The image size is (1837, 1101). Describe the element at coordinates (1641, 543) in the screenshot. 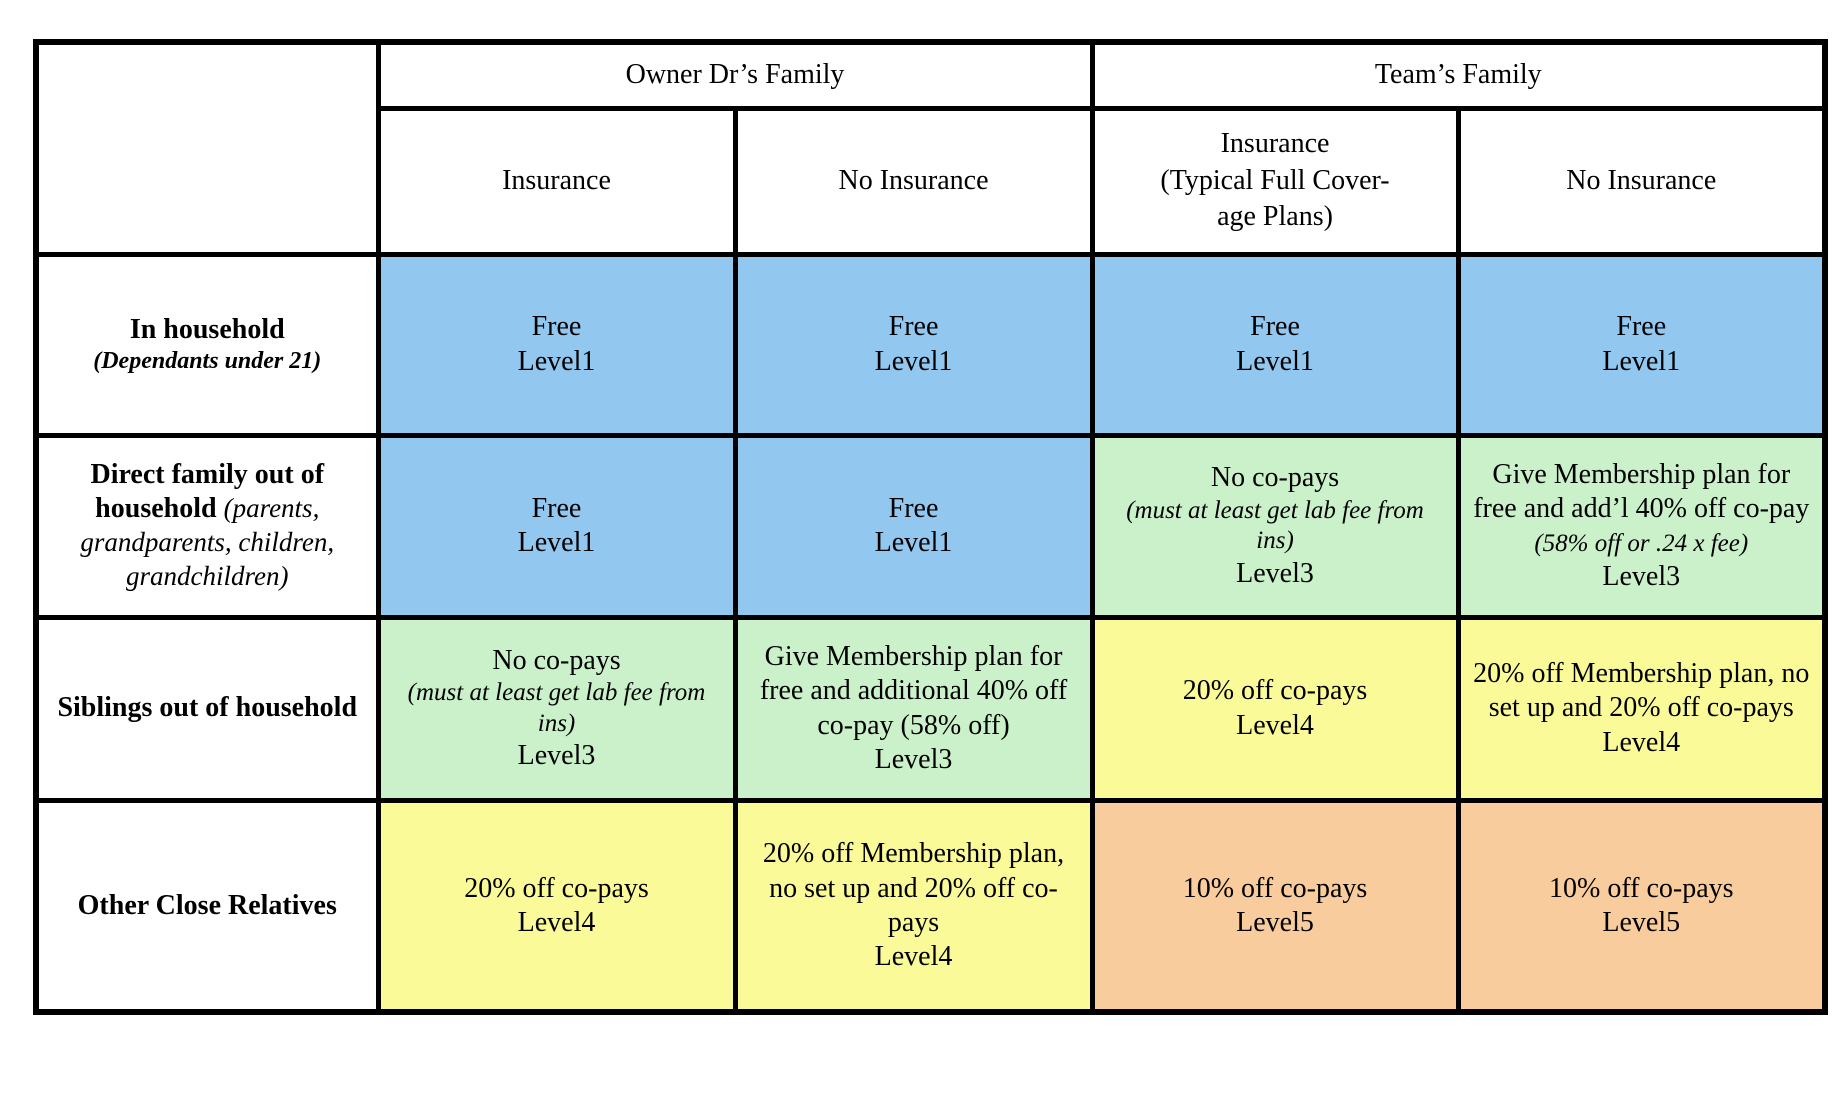

I see `cell-note: (58% off or .24 x fee)` at that location.